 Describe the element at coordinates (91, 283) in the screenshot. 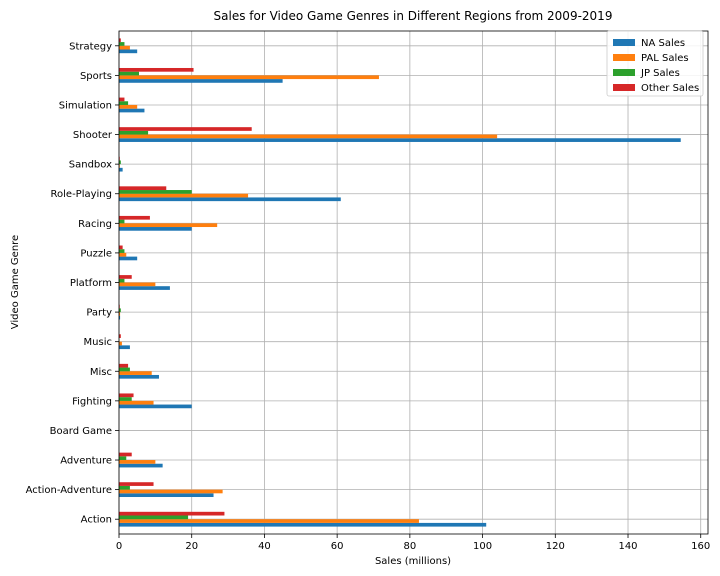

I see `y-tick-label: Platform` at that location.